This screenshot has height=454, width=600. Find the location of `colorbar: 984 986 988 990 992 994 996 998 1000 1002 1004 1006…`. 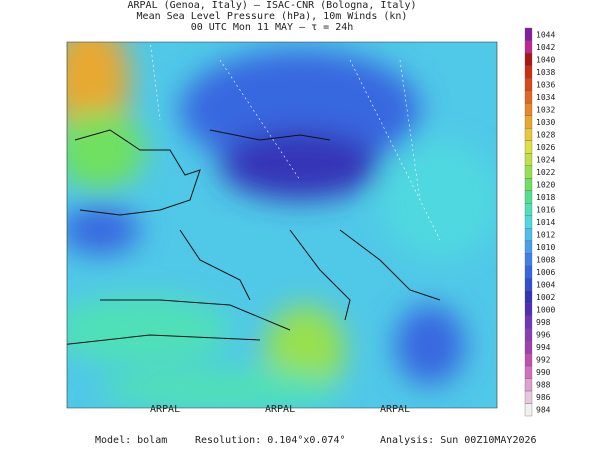

colorbar: 984 986 988 990 992 994 996 998 1000 1002 1004 1006… is located at coordinates (539, 222).